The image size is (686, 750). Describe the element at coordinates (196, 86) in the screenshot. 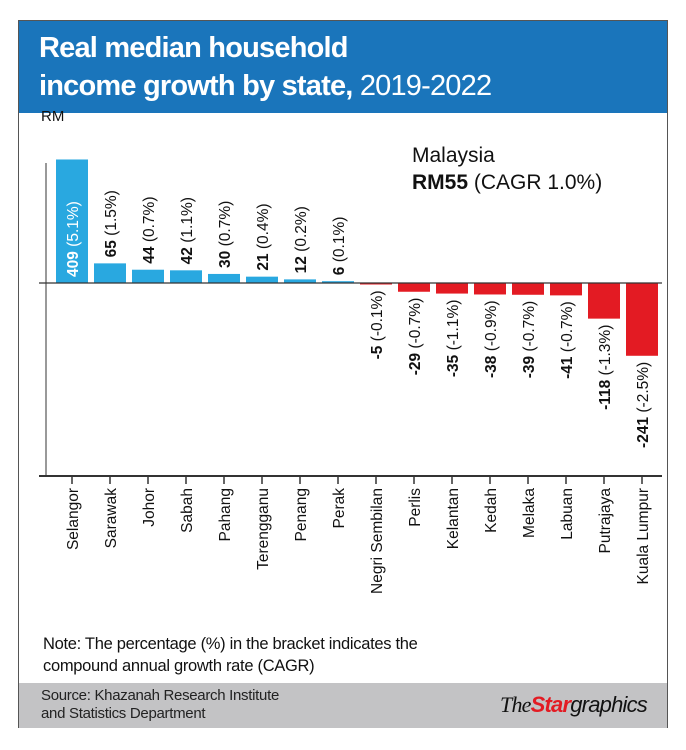

I see `title-line2: income growth by state,` at that location.